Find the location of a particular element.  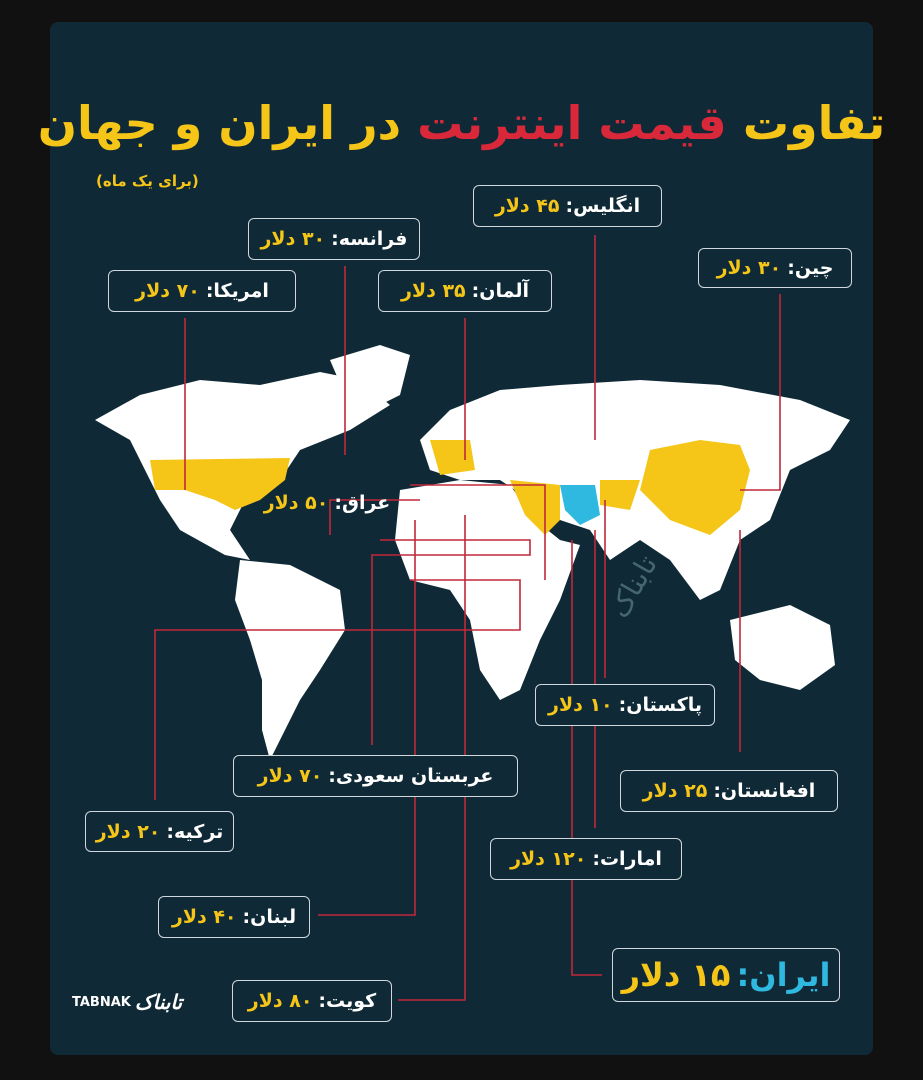

label-kuwait: کویت: ۸۰ دلار is located at coordinates (312, 1001).